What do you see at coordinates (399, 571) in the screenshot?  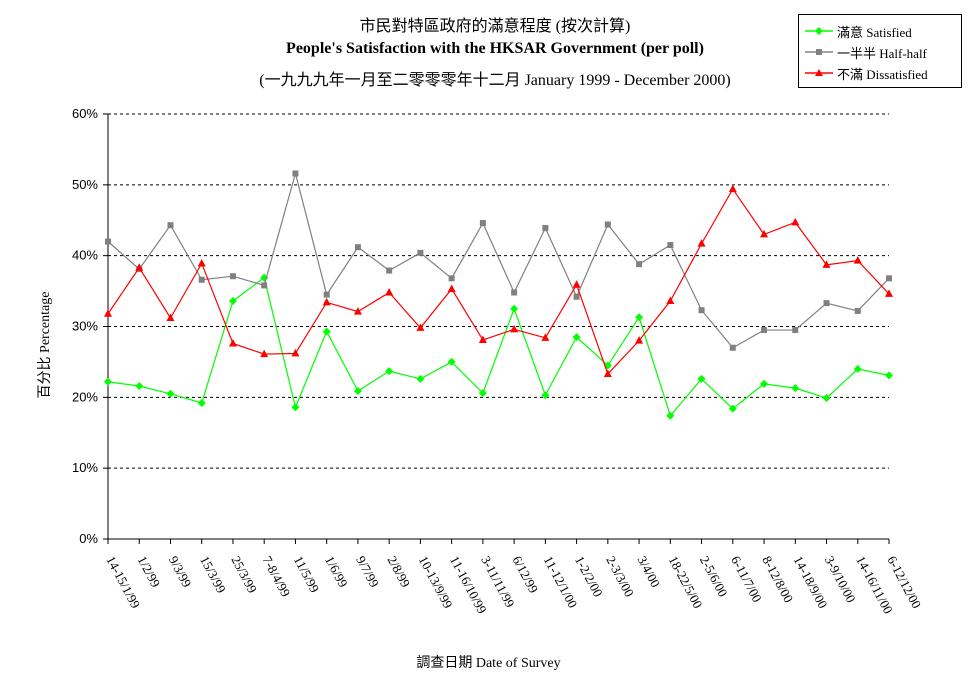 I see `x-tick-label: 2/8/99` at bounding box center [399, 571].